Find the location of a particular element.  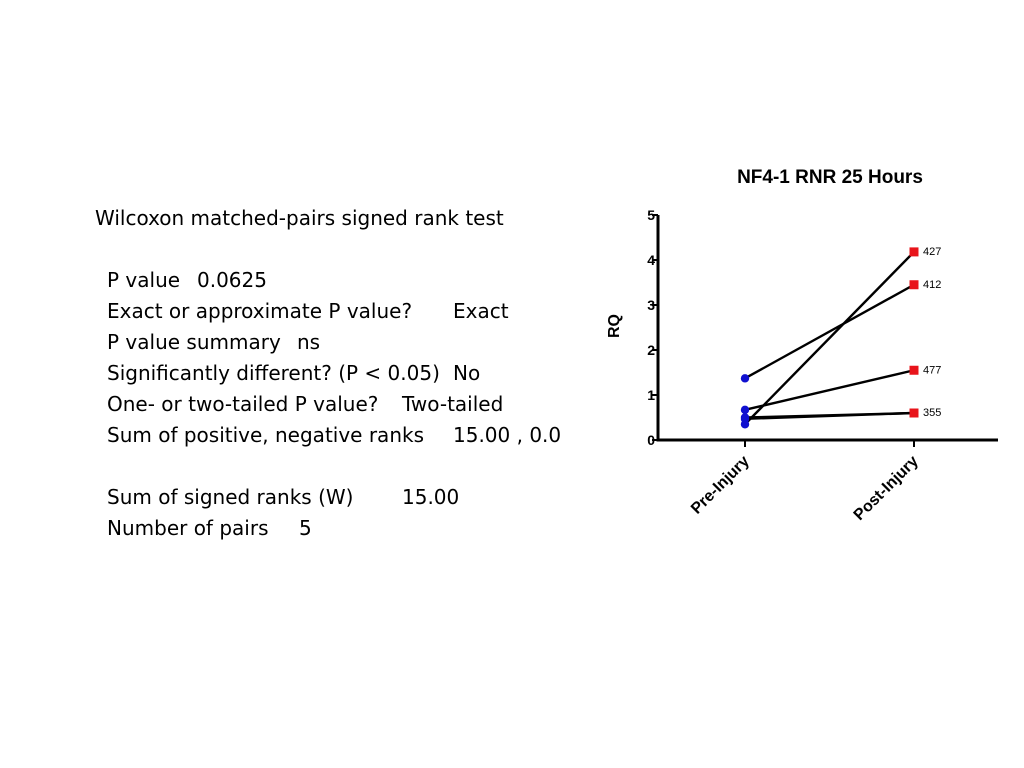

stat-value: 0.0625 is located at coordinates (232, 280).